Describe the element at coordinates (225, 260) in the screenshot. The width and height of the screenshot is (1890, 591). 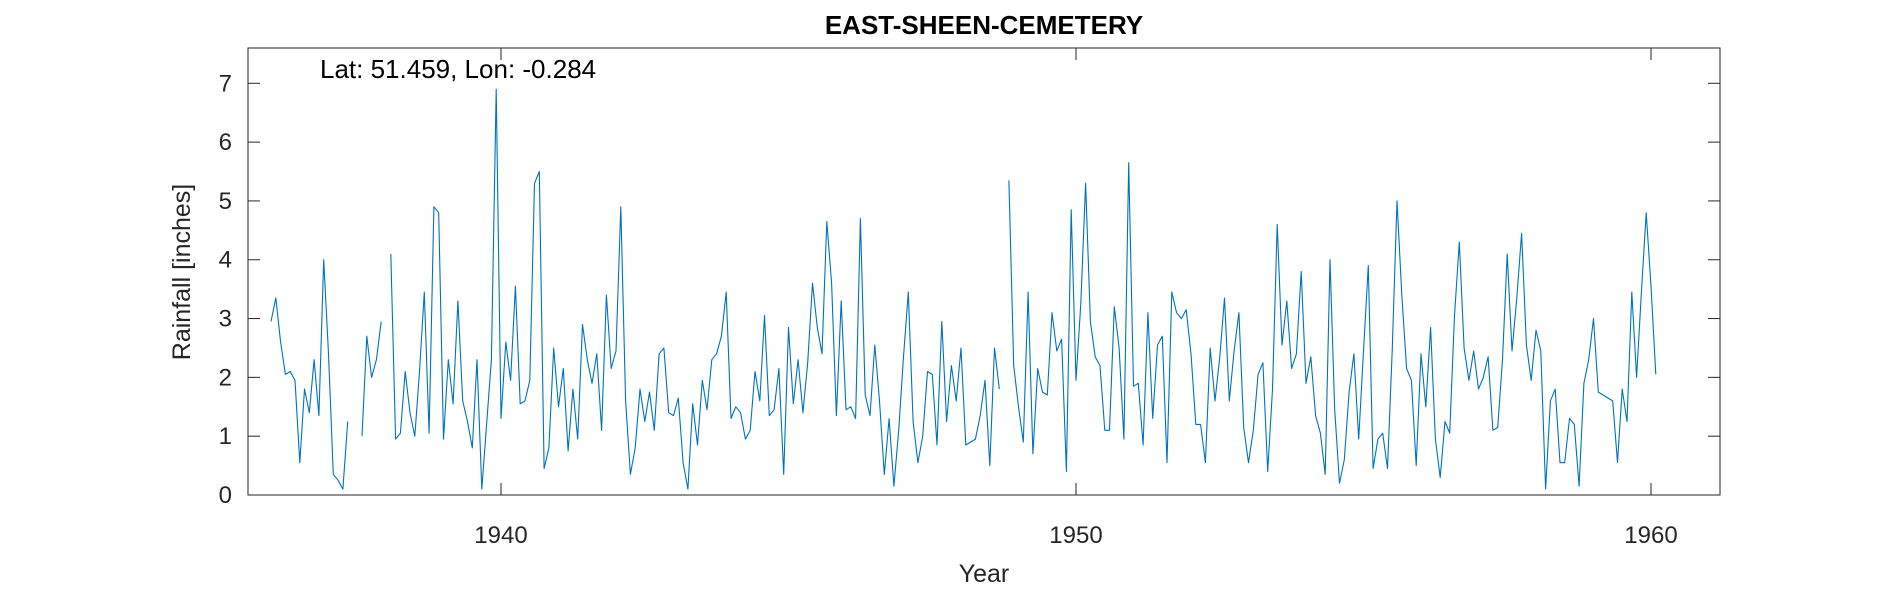
I see `y-tick-label: 4` at that location.